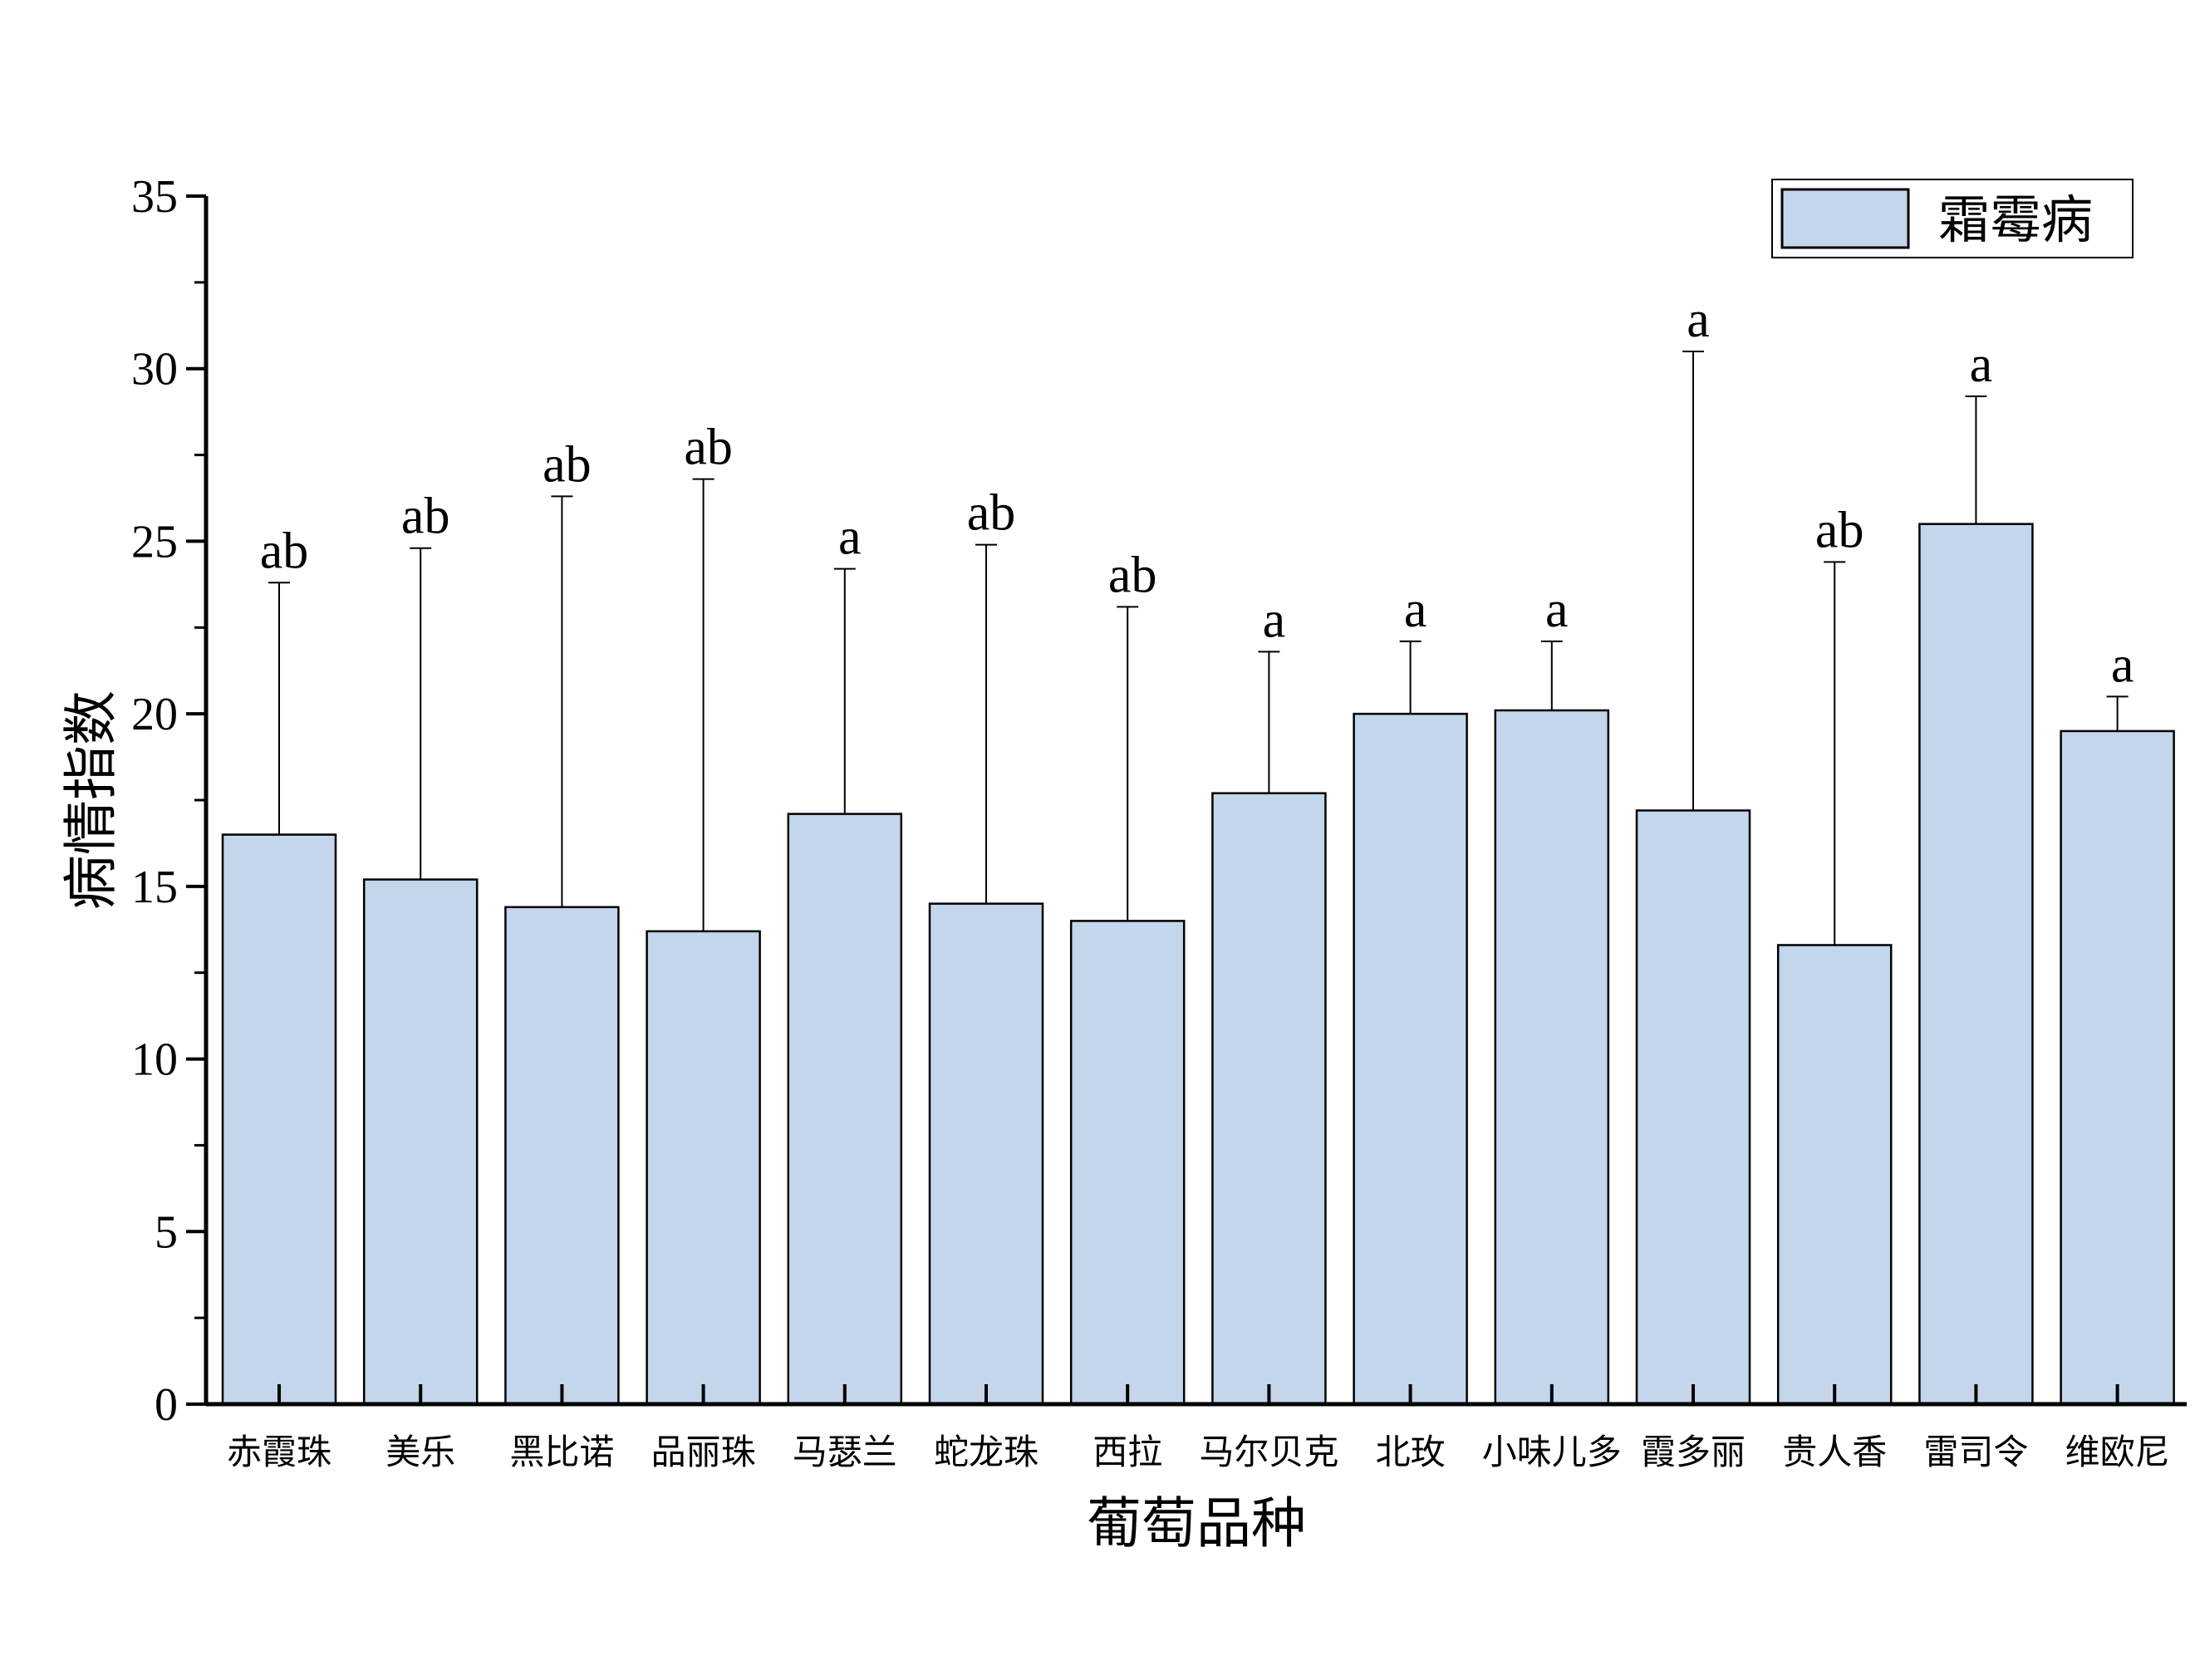 This screenshot has width=2195, height=1680. I want to click on bar-马尔贝克, so click(1269, 1099).